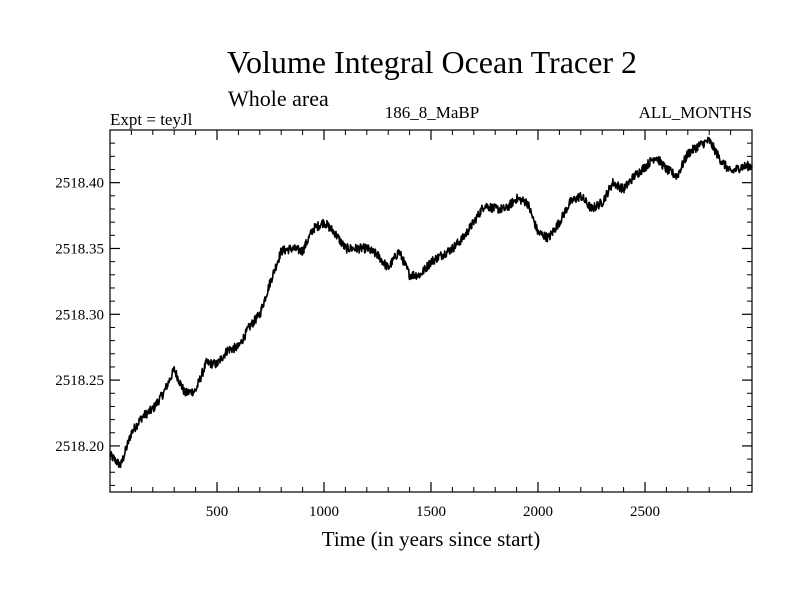 Image resolution: width=800 pixels, height=600 pixels. What do you see at coordinates (79, 447) in the screenshot?
I see `y-tick-label: 2518.20` at bounding box center [79, 447].